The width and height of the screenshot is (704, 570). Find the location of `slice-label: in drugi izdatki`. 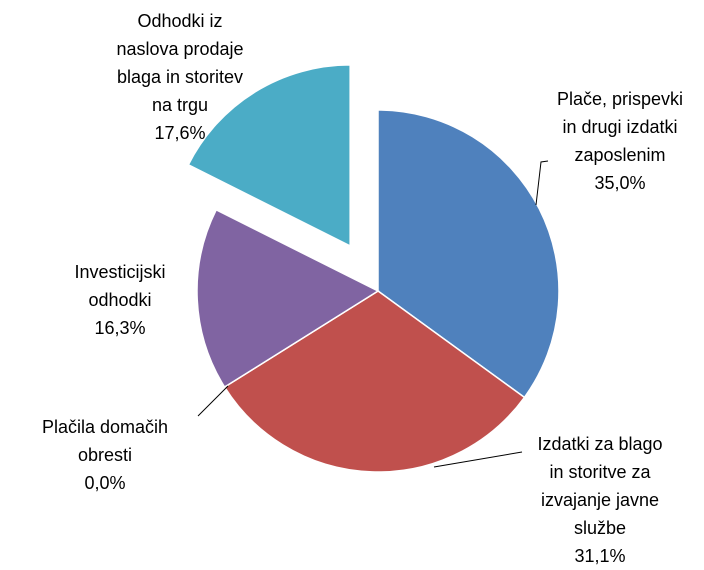

slice-label: in drugi izdatki is located at coordinates (619, 127).